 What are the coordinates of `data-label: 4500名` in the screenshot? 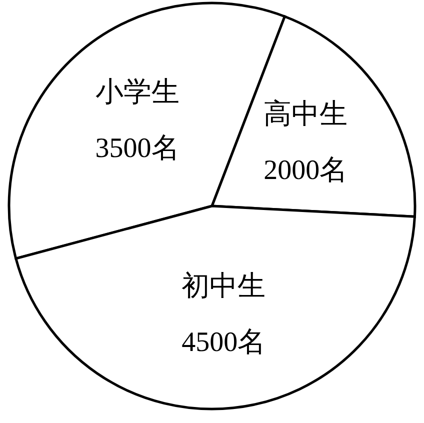 It's located at (224, 342).